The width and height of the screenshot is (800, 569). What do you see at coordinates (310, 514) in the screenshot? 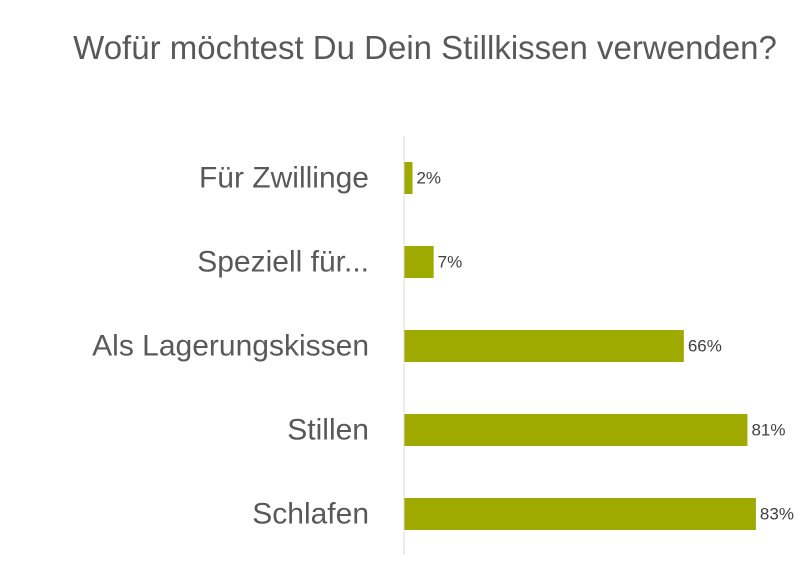
I see `category-label: Schlafen` at bounding box center [310, 514].